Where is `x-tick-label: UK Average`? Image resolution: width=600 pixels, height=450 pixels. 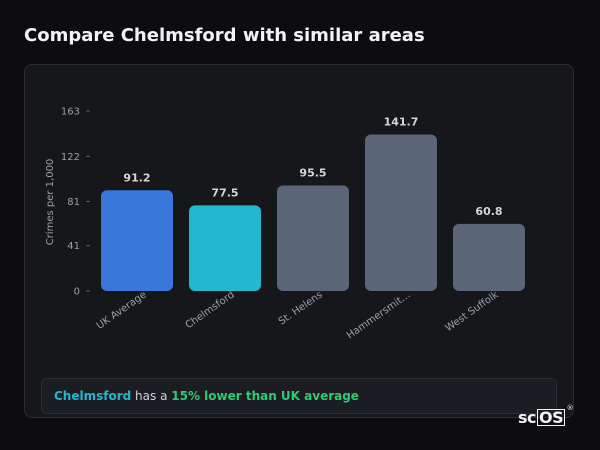 x-tick-label: UK Average is located at coordinates (122, 310).